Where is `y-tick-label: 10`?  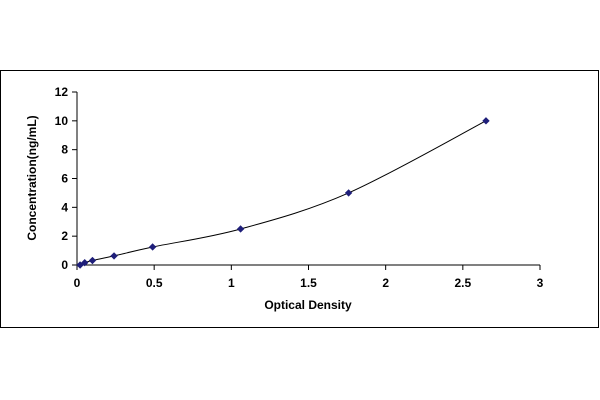 y-tick-label: 10 is located at coordinates (62, 121).